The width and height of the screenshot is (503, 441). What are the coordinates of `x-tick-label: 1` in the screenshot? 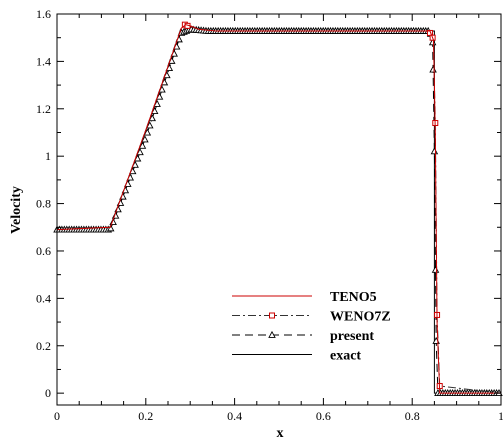 It's located at (500, 416).